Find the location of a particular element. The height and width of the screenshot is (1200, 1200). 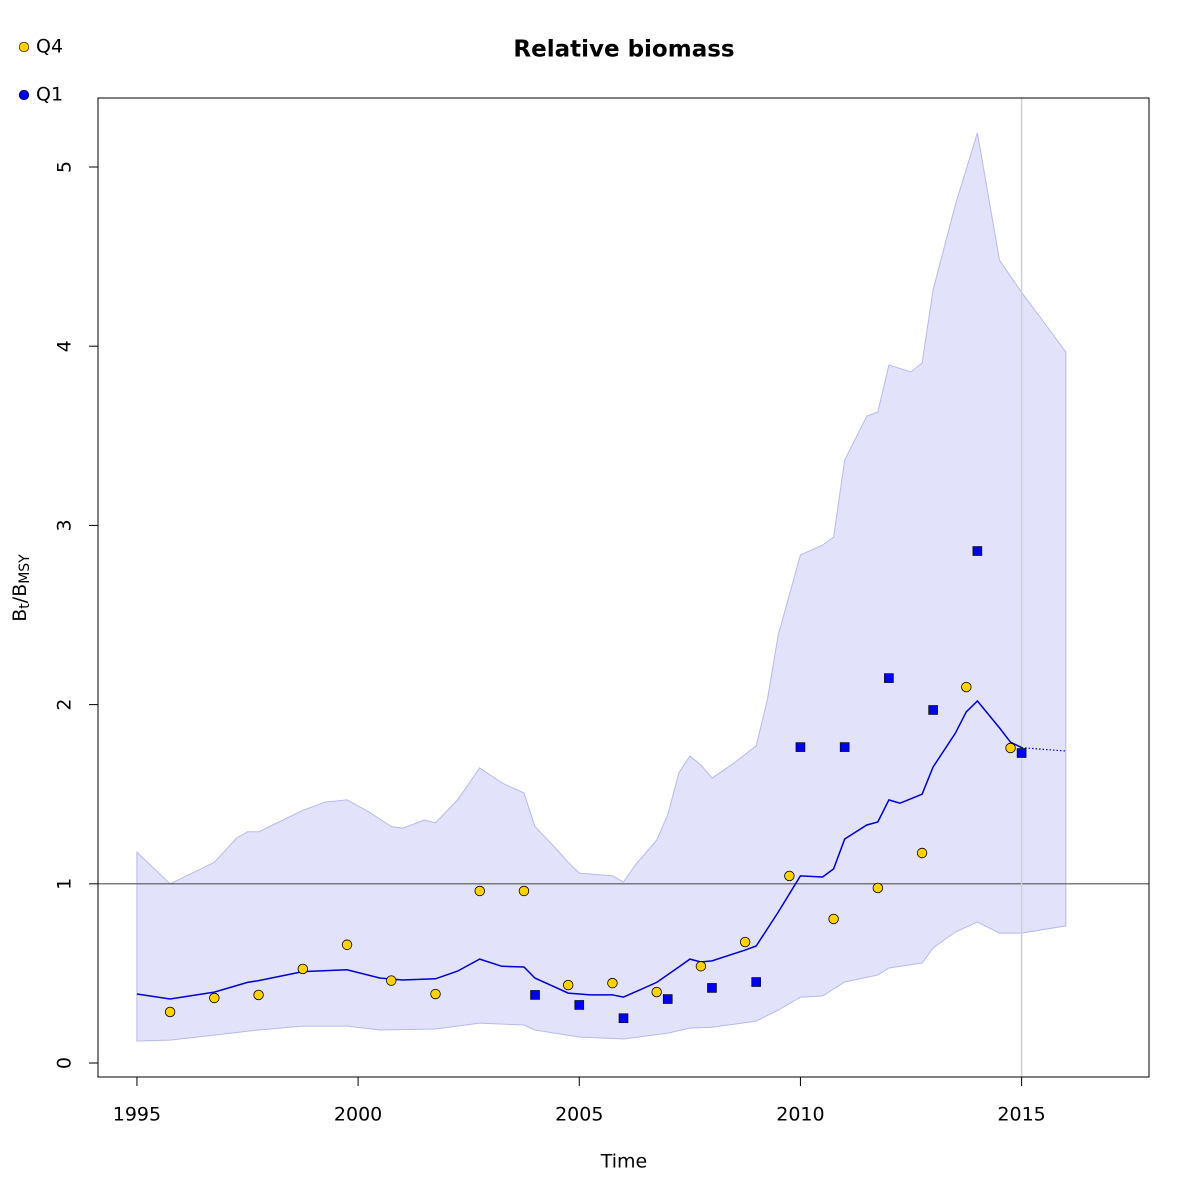

legend-label: Q4 is located at coordinates (49, 47).